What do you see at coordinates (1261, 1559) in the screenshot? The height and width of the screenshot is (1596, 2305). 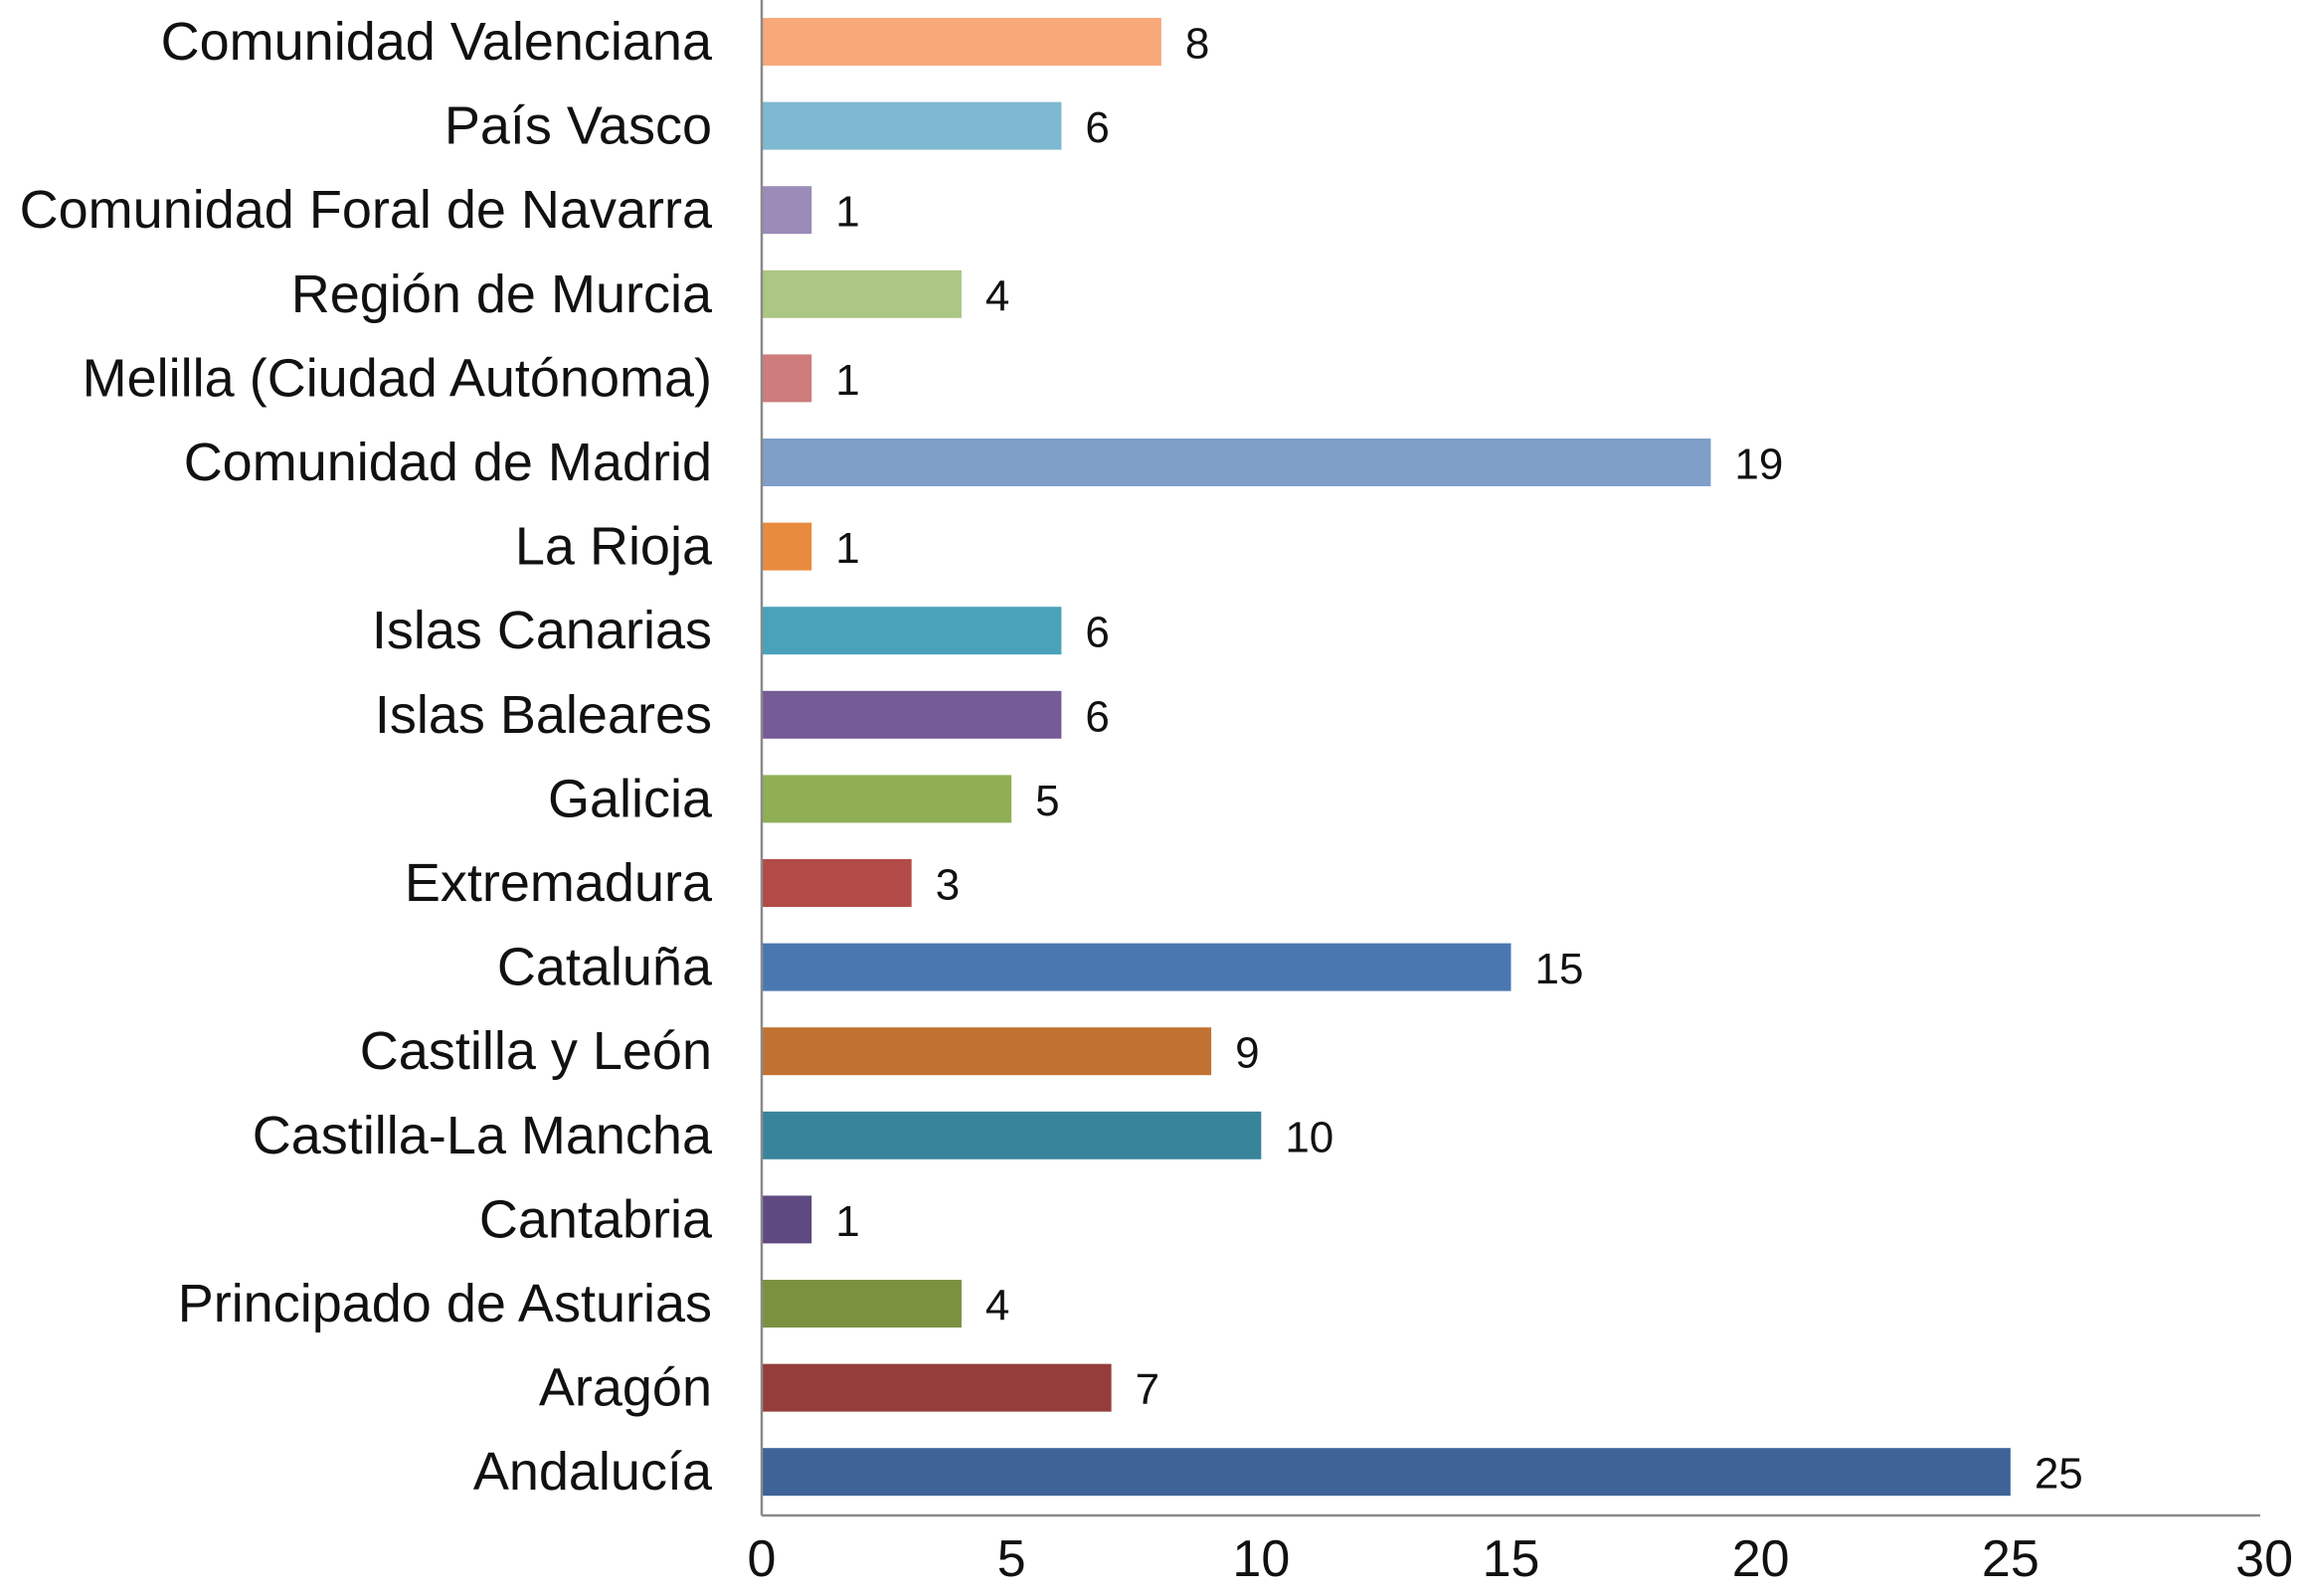 I see `x-tick-label: 10` at bounding box center [1261, 1559].